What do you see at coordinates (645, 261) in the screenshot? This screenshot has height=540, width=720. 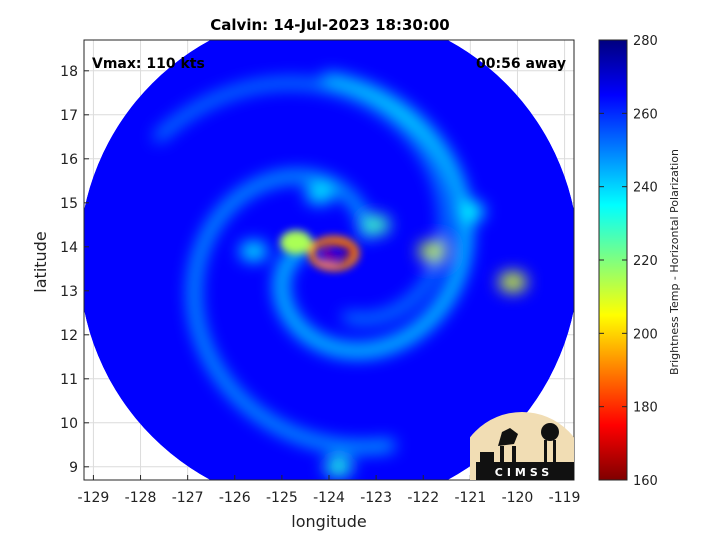 I see `colorbar-tick-label: 220` at bounding box center [645, 261].